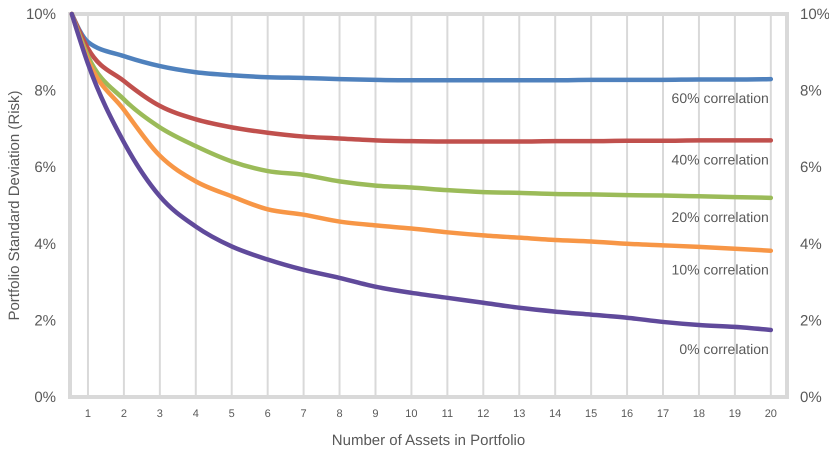 The height and width of the screenshot is (450, 829). What do you see at coordinates (663, 414) in the screenshot?
I see `x-tick-label: 17` at bounding box center [663, 414].